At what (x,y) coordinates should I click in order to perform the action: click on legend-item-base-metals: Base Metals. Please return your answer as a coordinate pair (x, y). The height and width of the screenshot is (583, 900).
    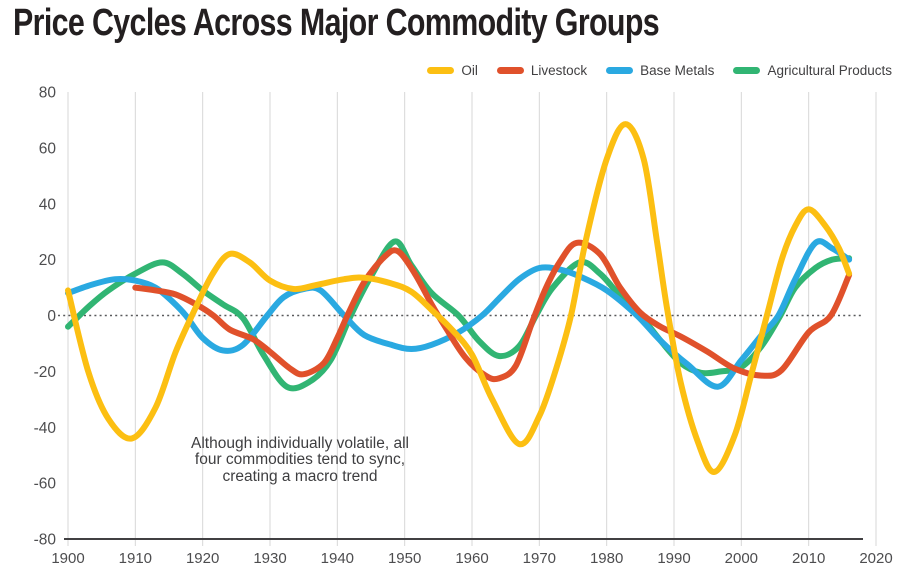
    Looking at the image, I should click on (660, 70).